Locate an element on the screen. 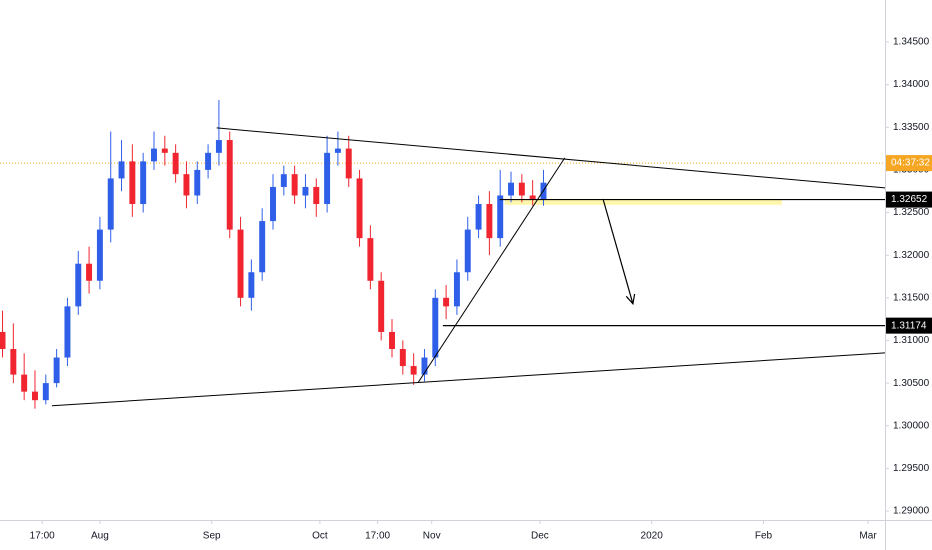  y-tick-label: 1.34500 is located at coordinates (911, 42).